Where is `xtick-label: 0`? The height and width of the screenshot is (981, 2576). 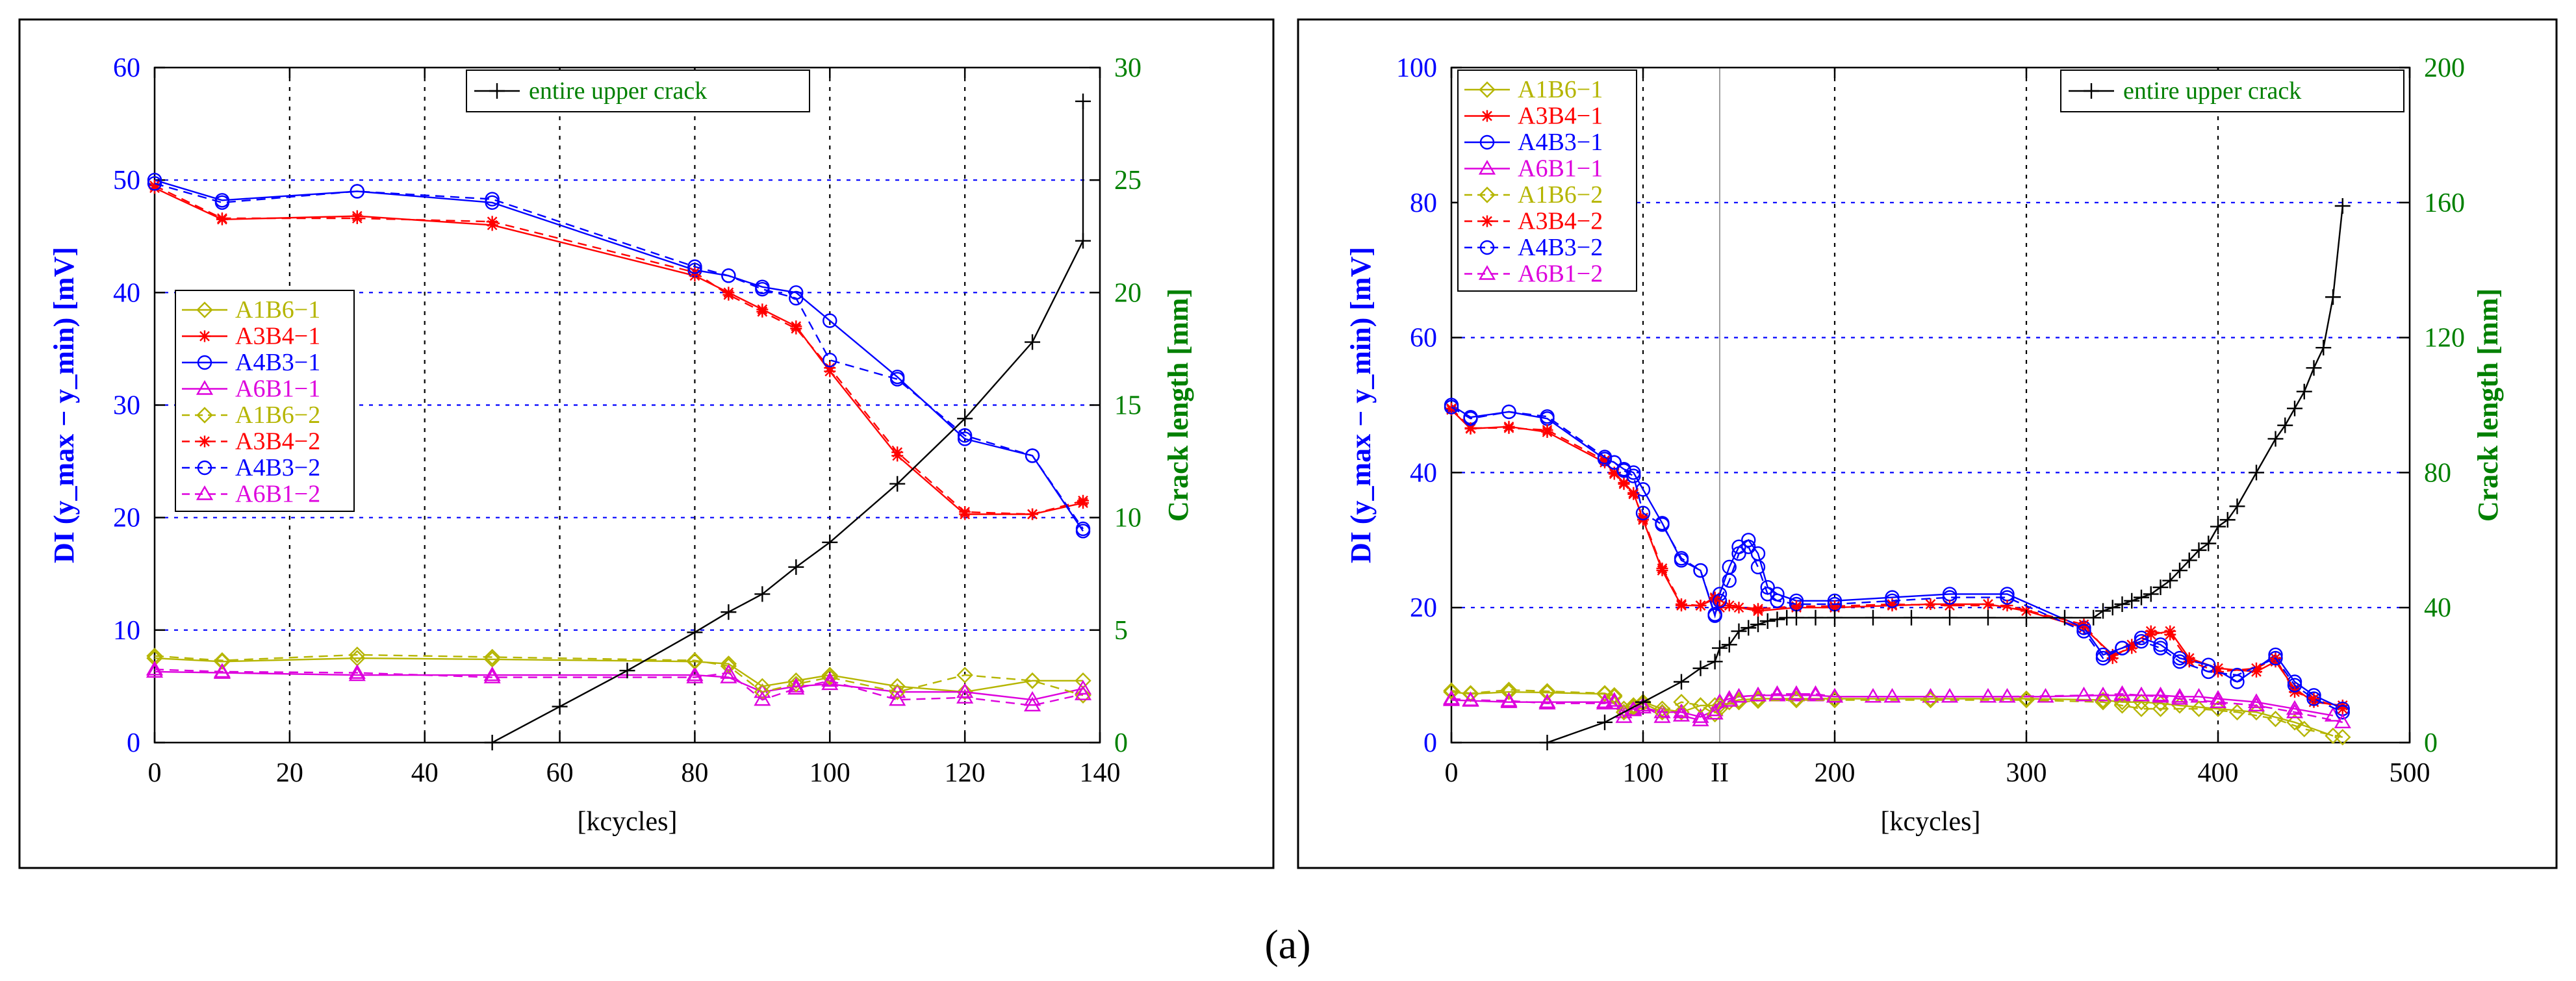 xtick-label: 0 is located at coordinates (1452, 773).